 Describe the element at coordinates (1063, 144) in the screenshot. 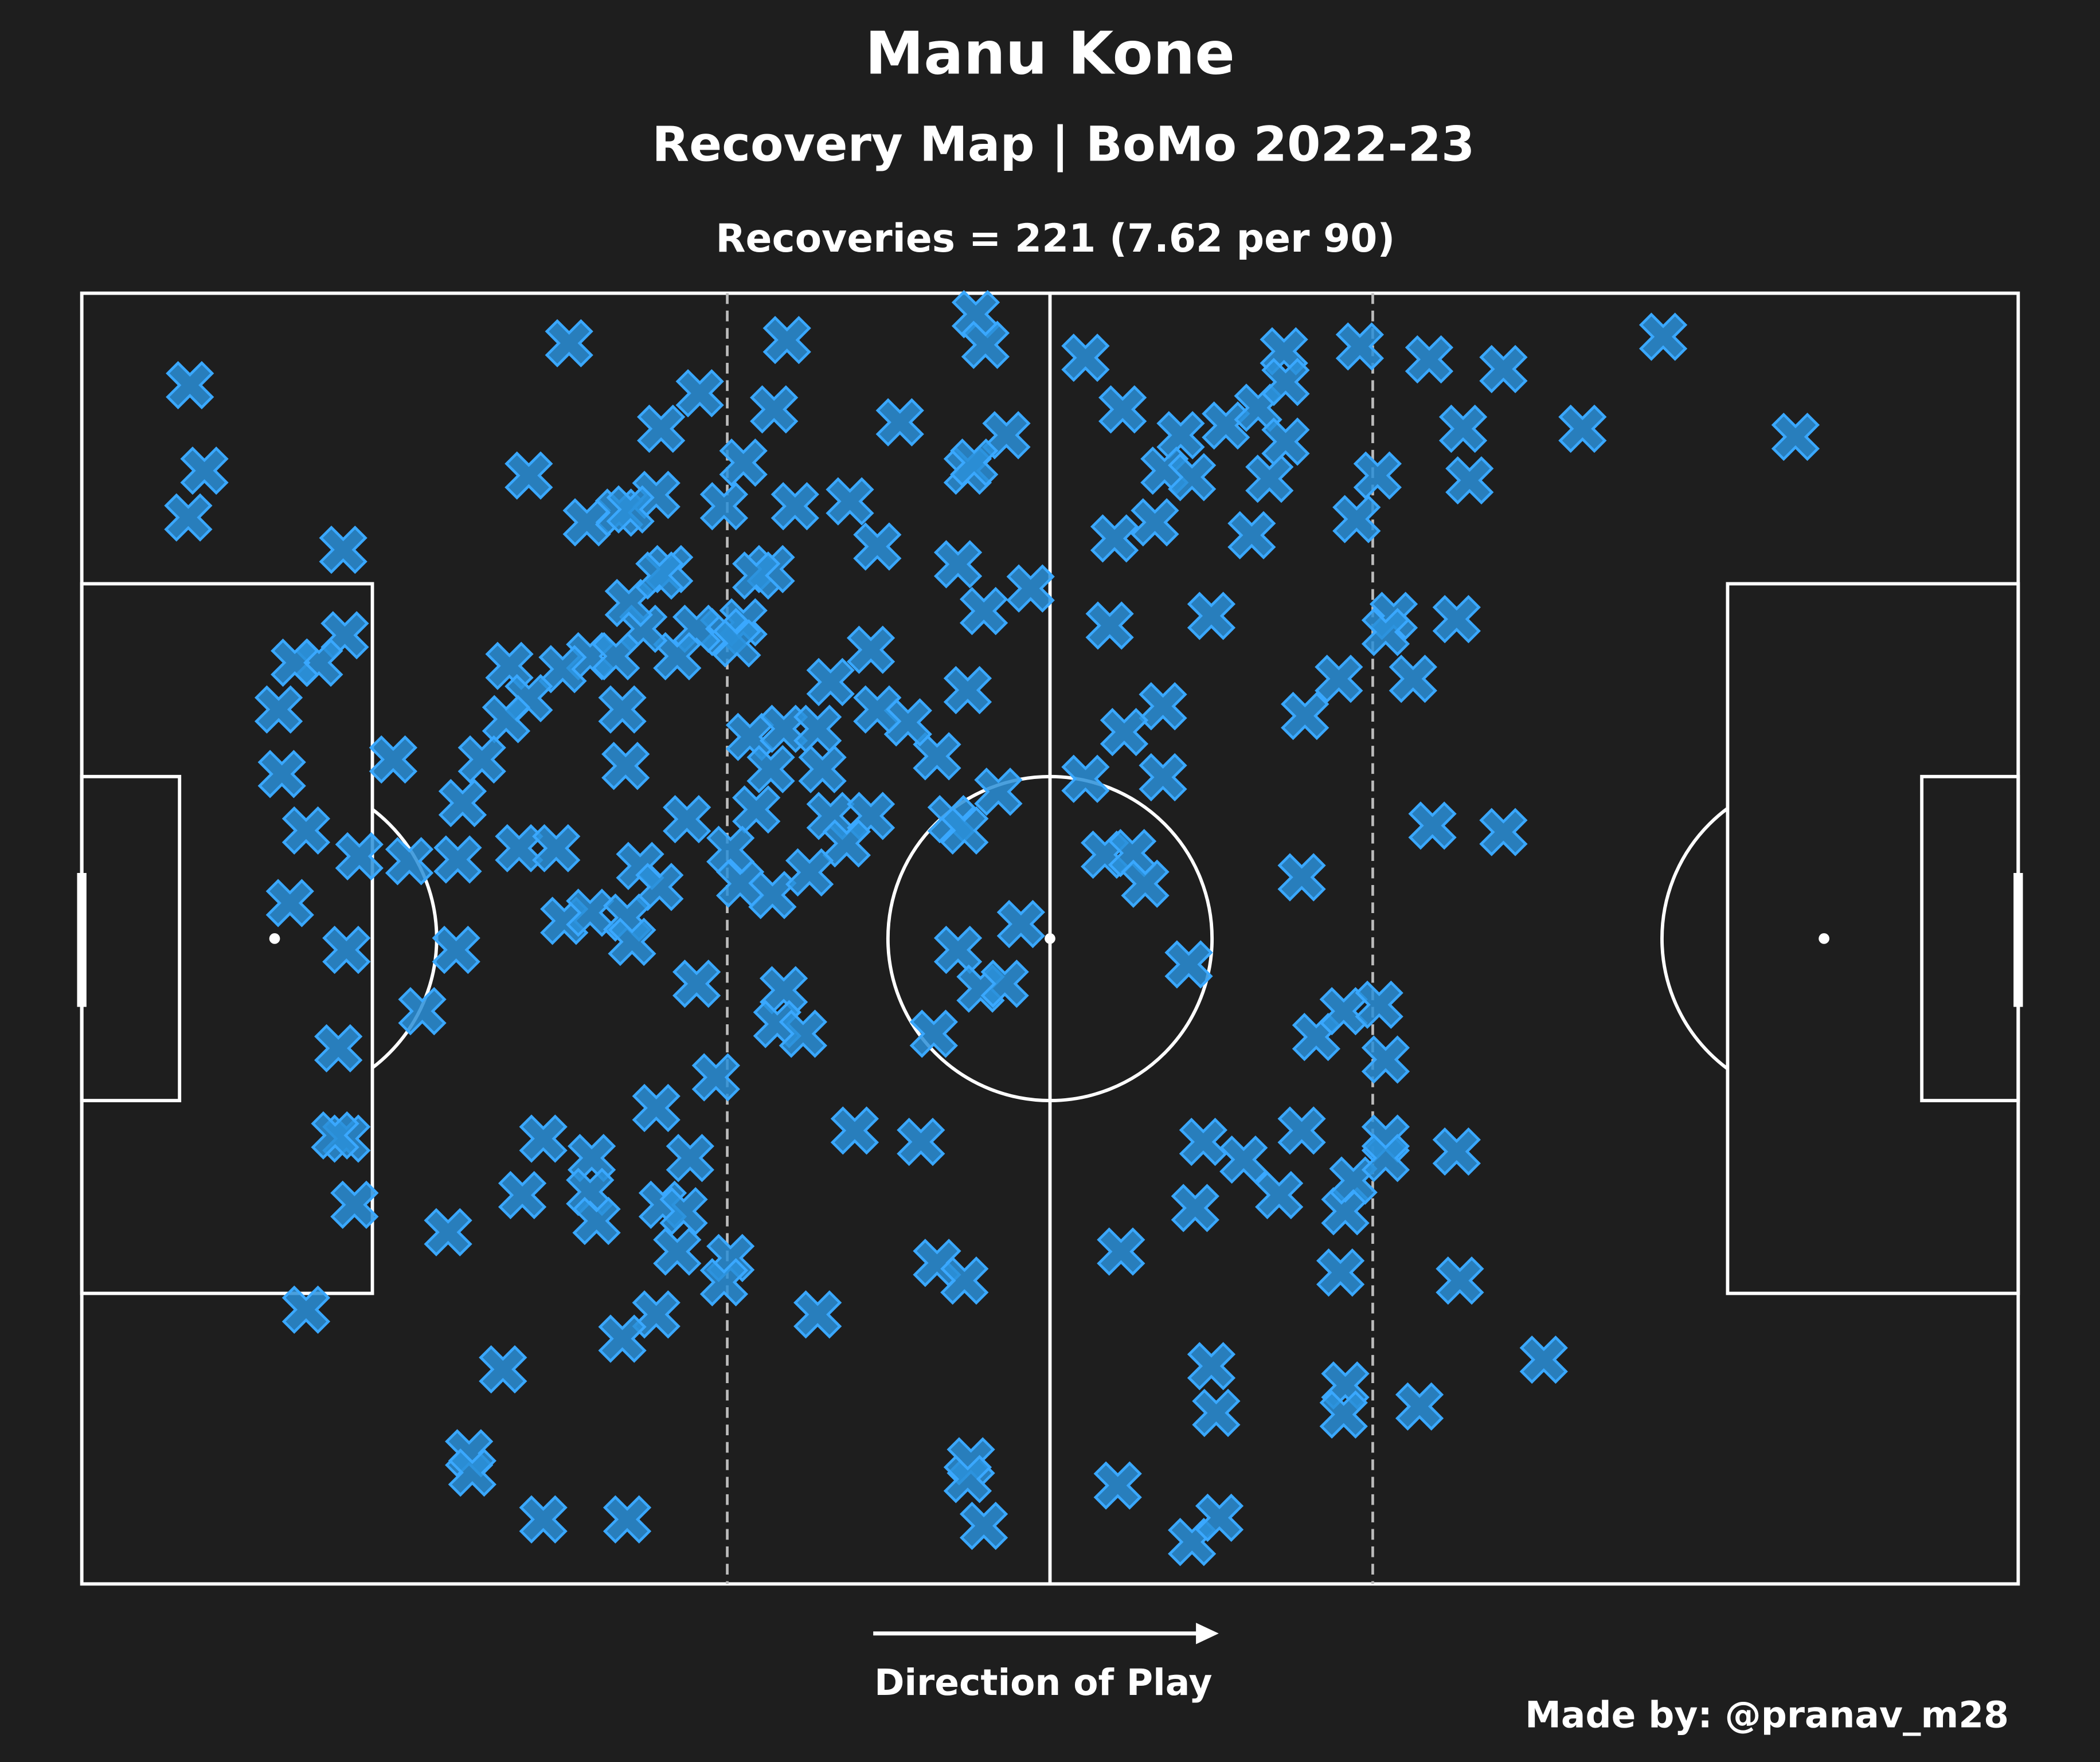

I see `chart-subtitle: Recovery Map | BoMo 2022-23` at that location.